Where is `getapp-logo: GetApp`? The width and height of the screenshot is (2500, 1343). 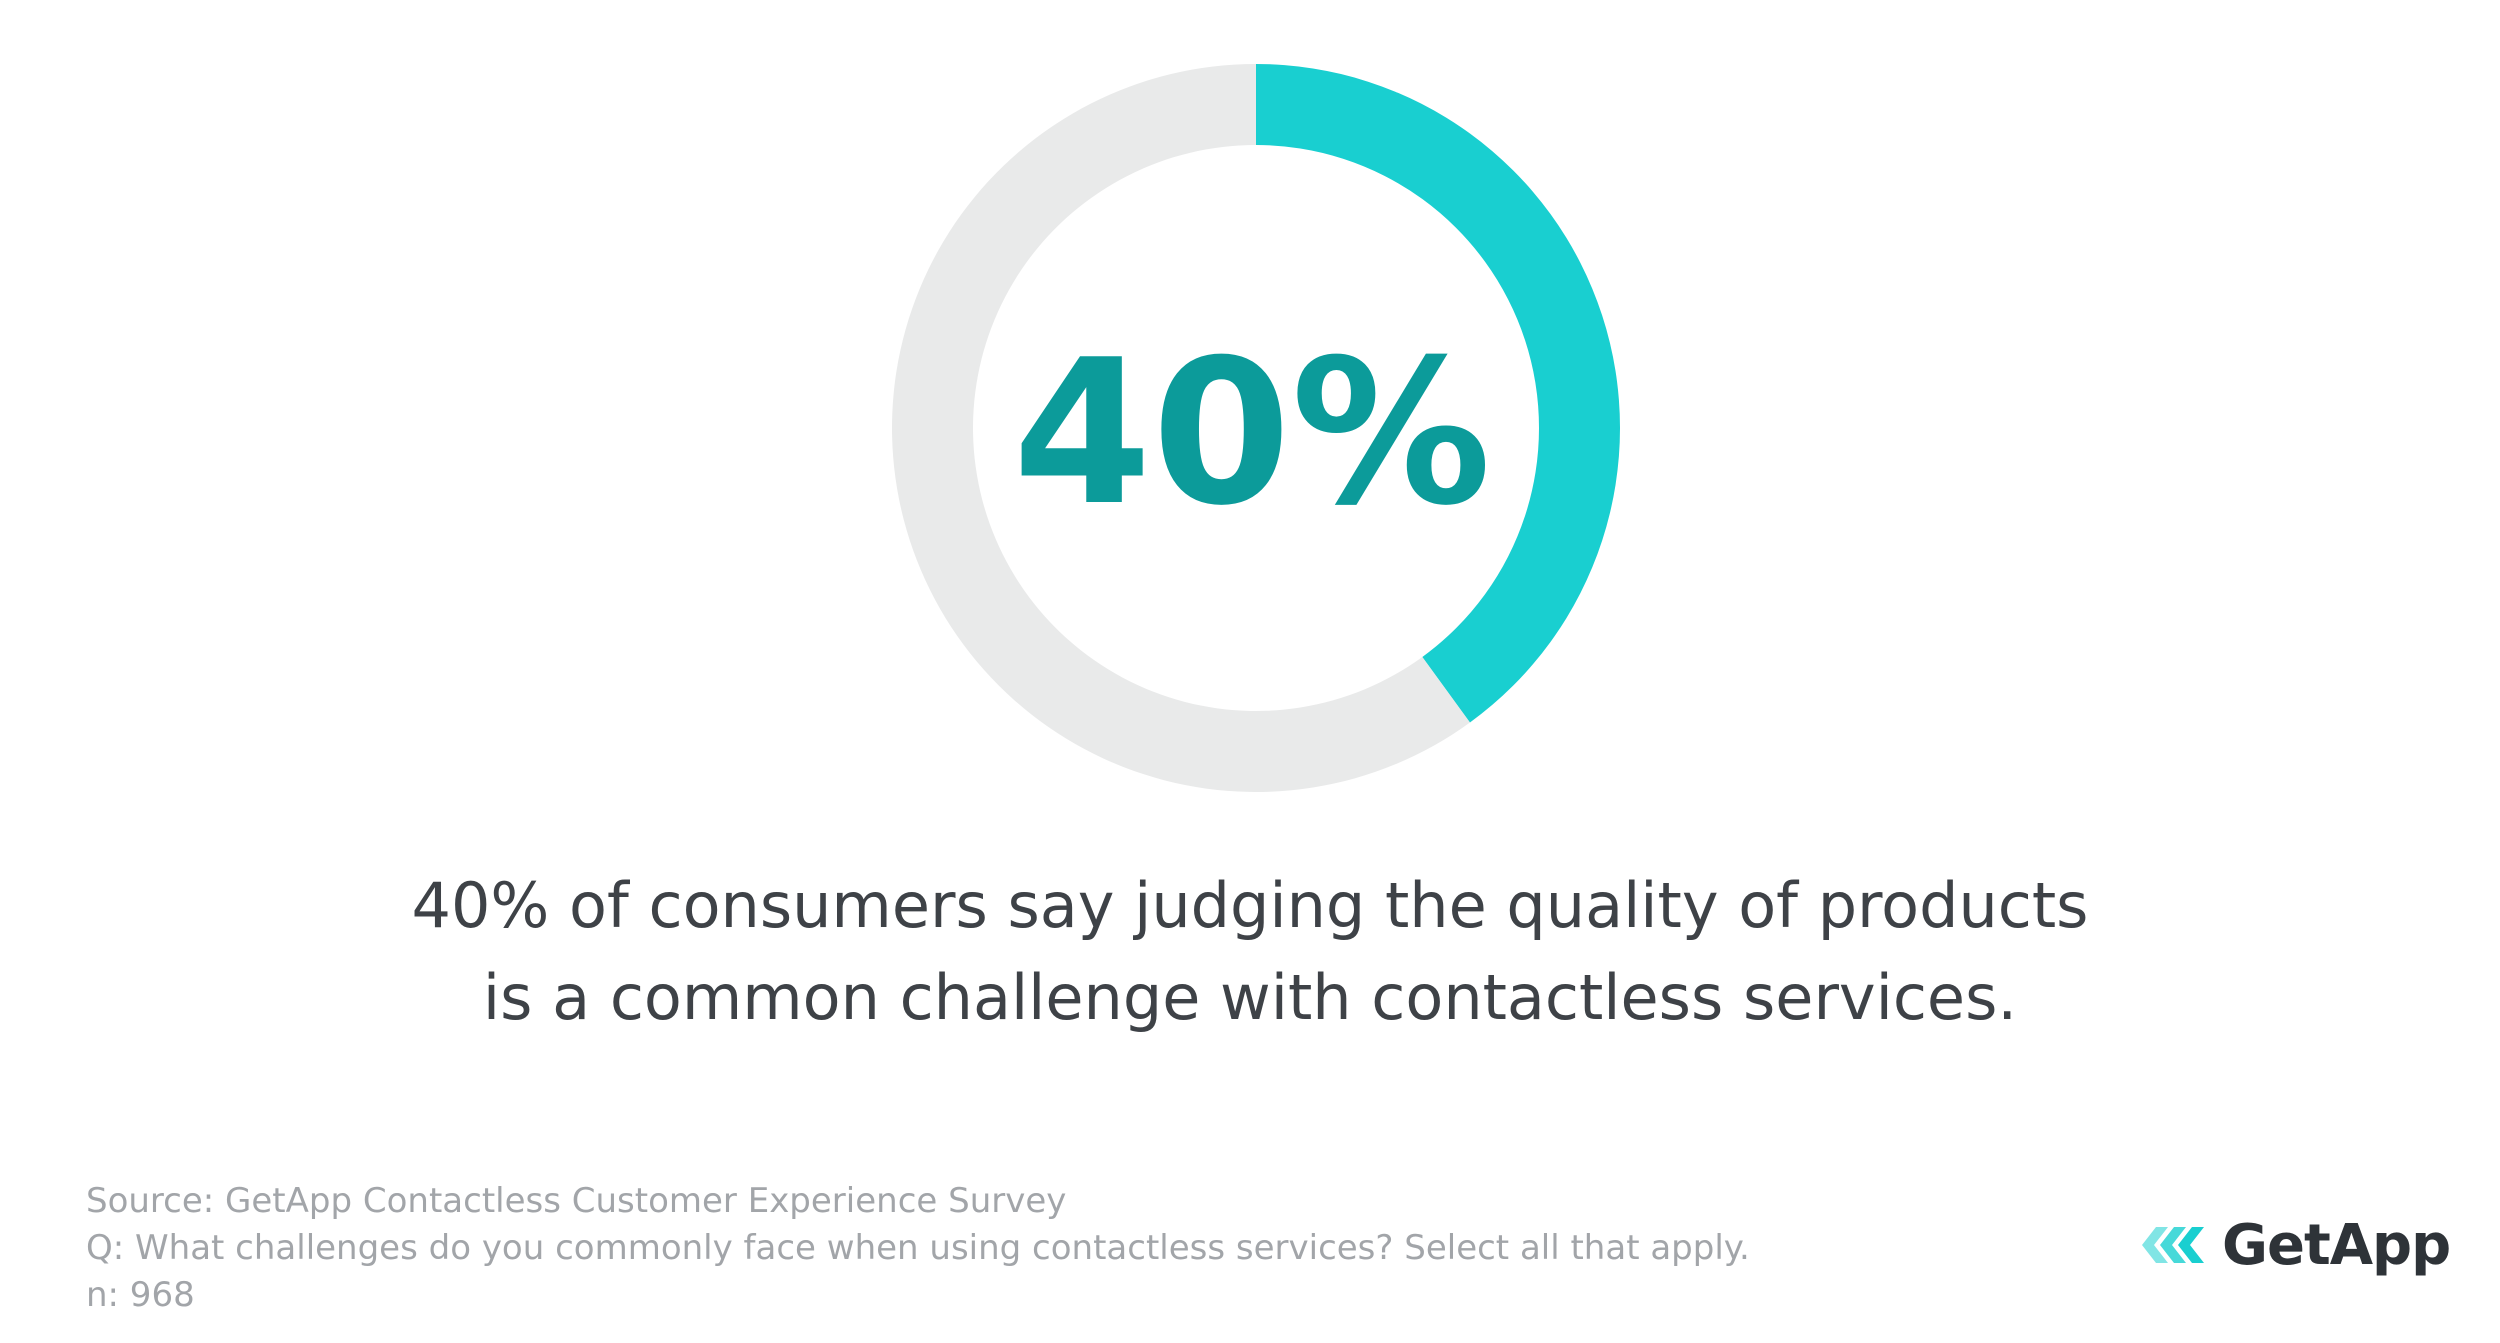 getapp-logo: GetApp is located at coordinates (2296, 1245).